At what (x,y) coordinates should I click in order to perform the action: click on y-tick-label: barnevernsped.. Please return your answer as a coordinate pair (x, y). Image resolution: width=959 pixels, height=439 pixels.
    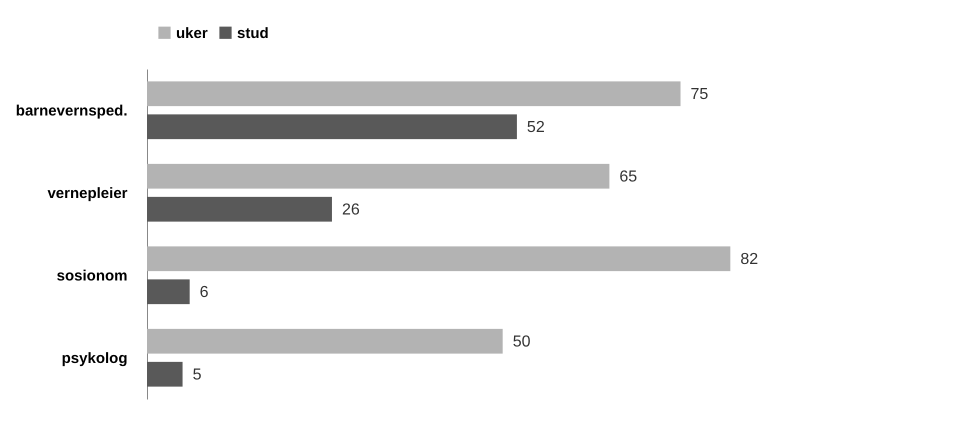
    Looking at the image, I should click on (72, 111).